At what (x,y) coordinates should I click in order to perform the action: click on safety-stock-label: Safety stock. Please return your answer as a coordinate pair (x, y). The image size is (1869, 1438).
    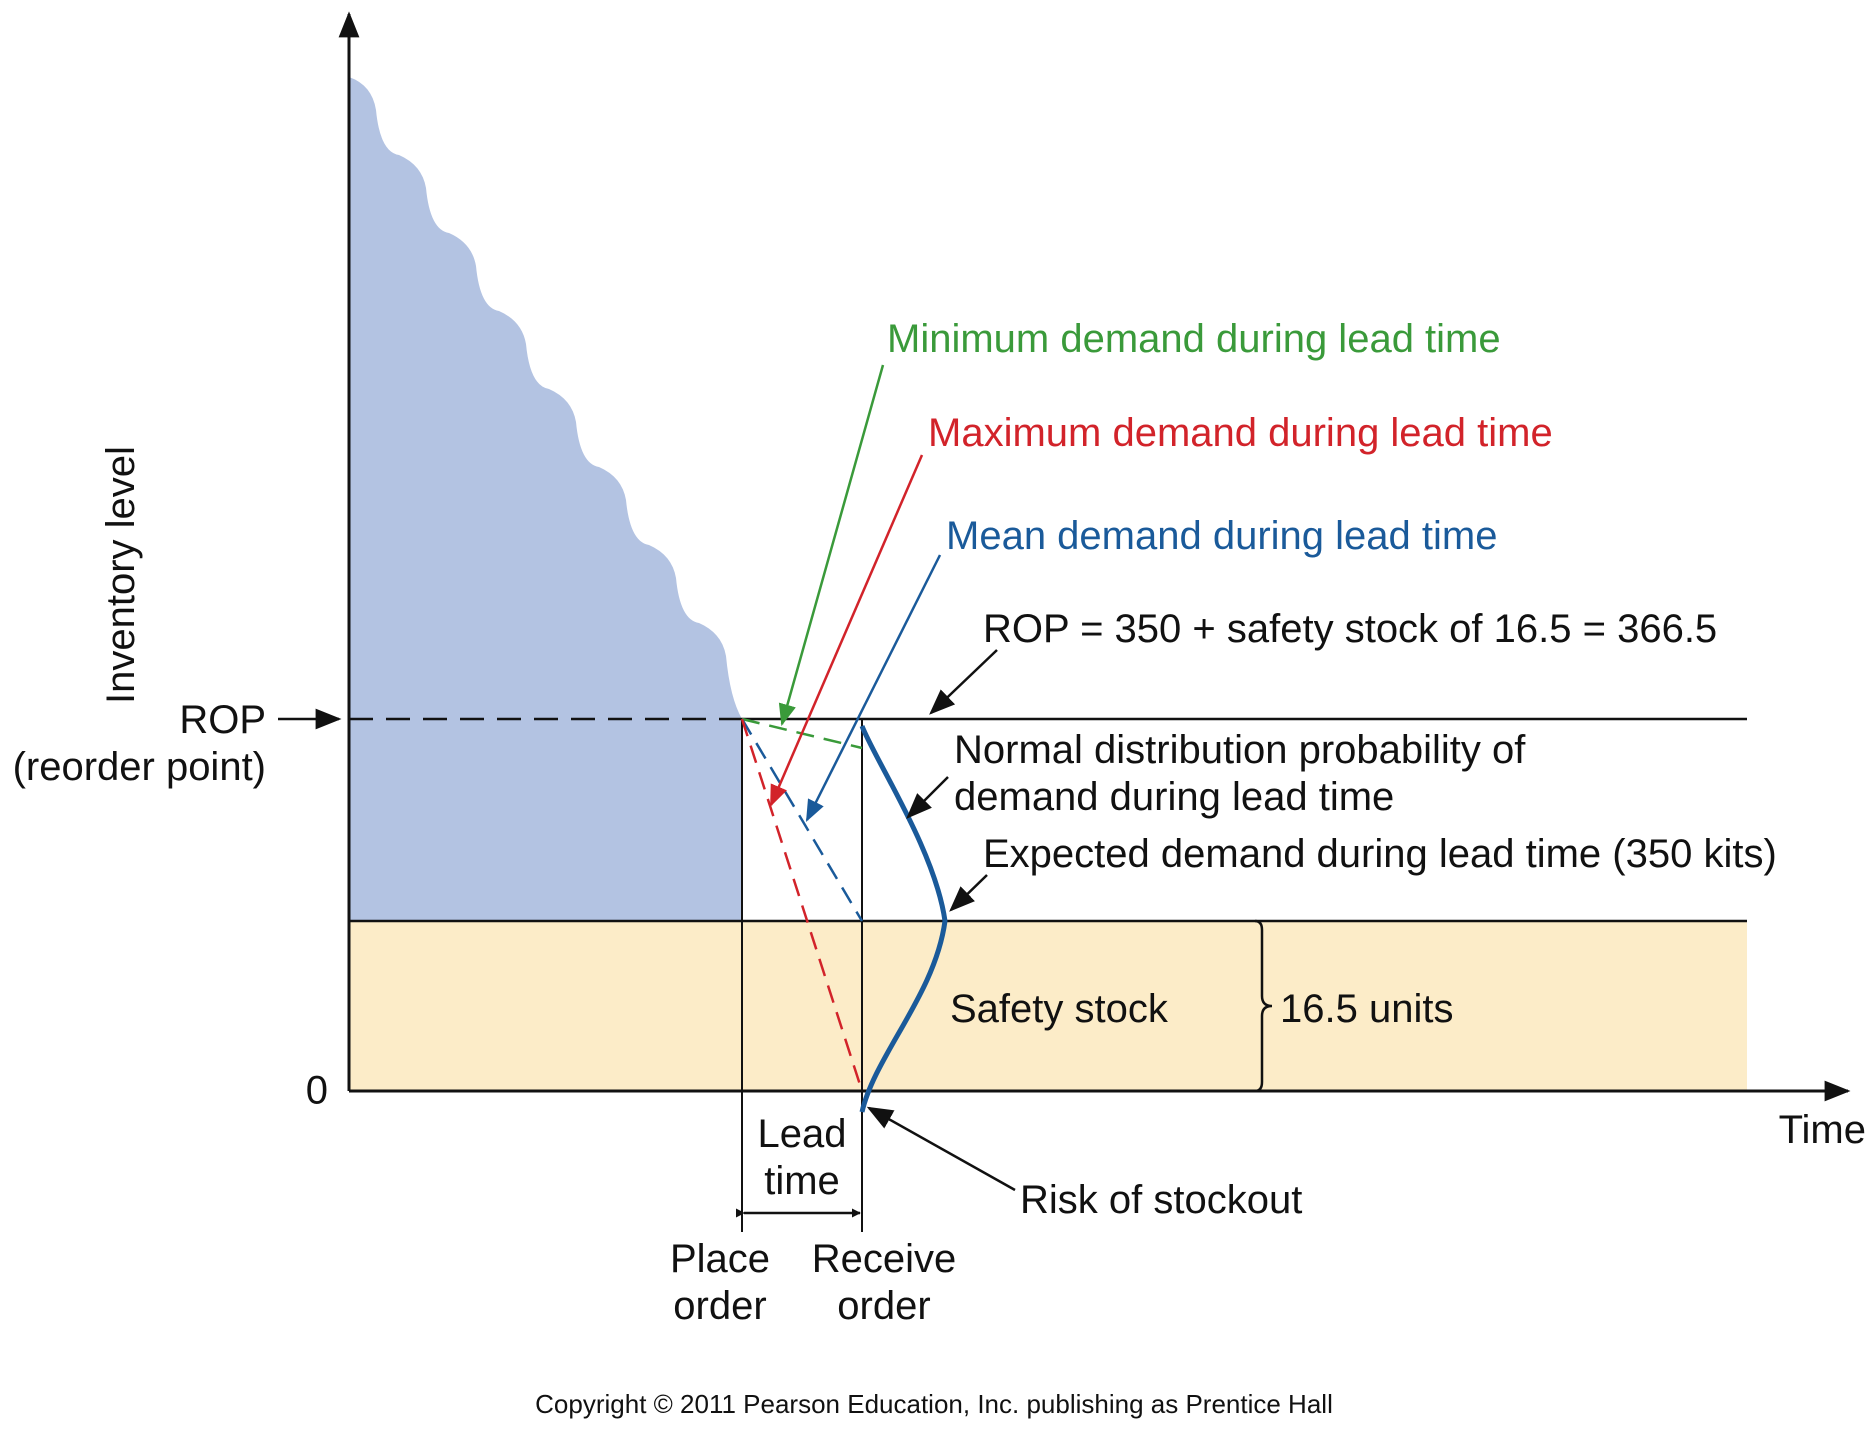
    Looking at the image, I should click on (1059, 1009).